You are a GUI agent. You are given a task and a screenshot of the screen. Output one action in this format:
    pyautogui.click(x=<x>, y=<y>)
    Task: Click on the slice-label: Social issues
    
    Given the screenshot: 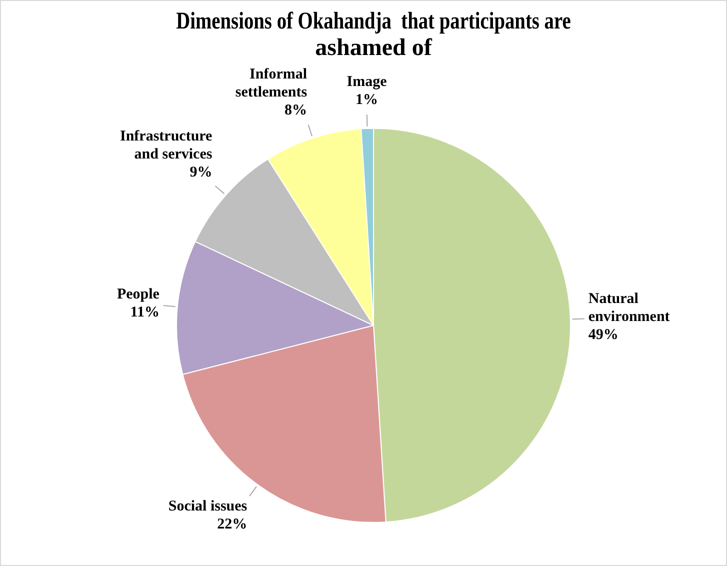 What is the action you would take?
    pyautogui.click(x=208, y=506)
    